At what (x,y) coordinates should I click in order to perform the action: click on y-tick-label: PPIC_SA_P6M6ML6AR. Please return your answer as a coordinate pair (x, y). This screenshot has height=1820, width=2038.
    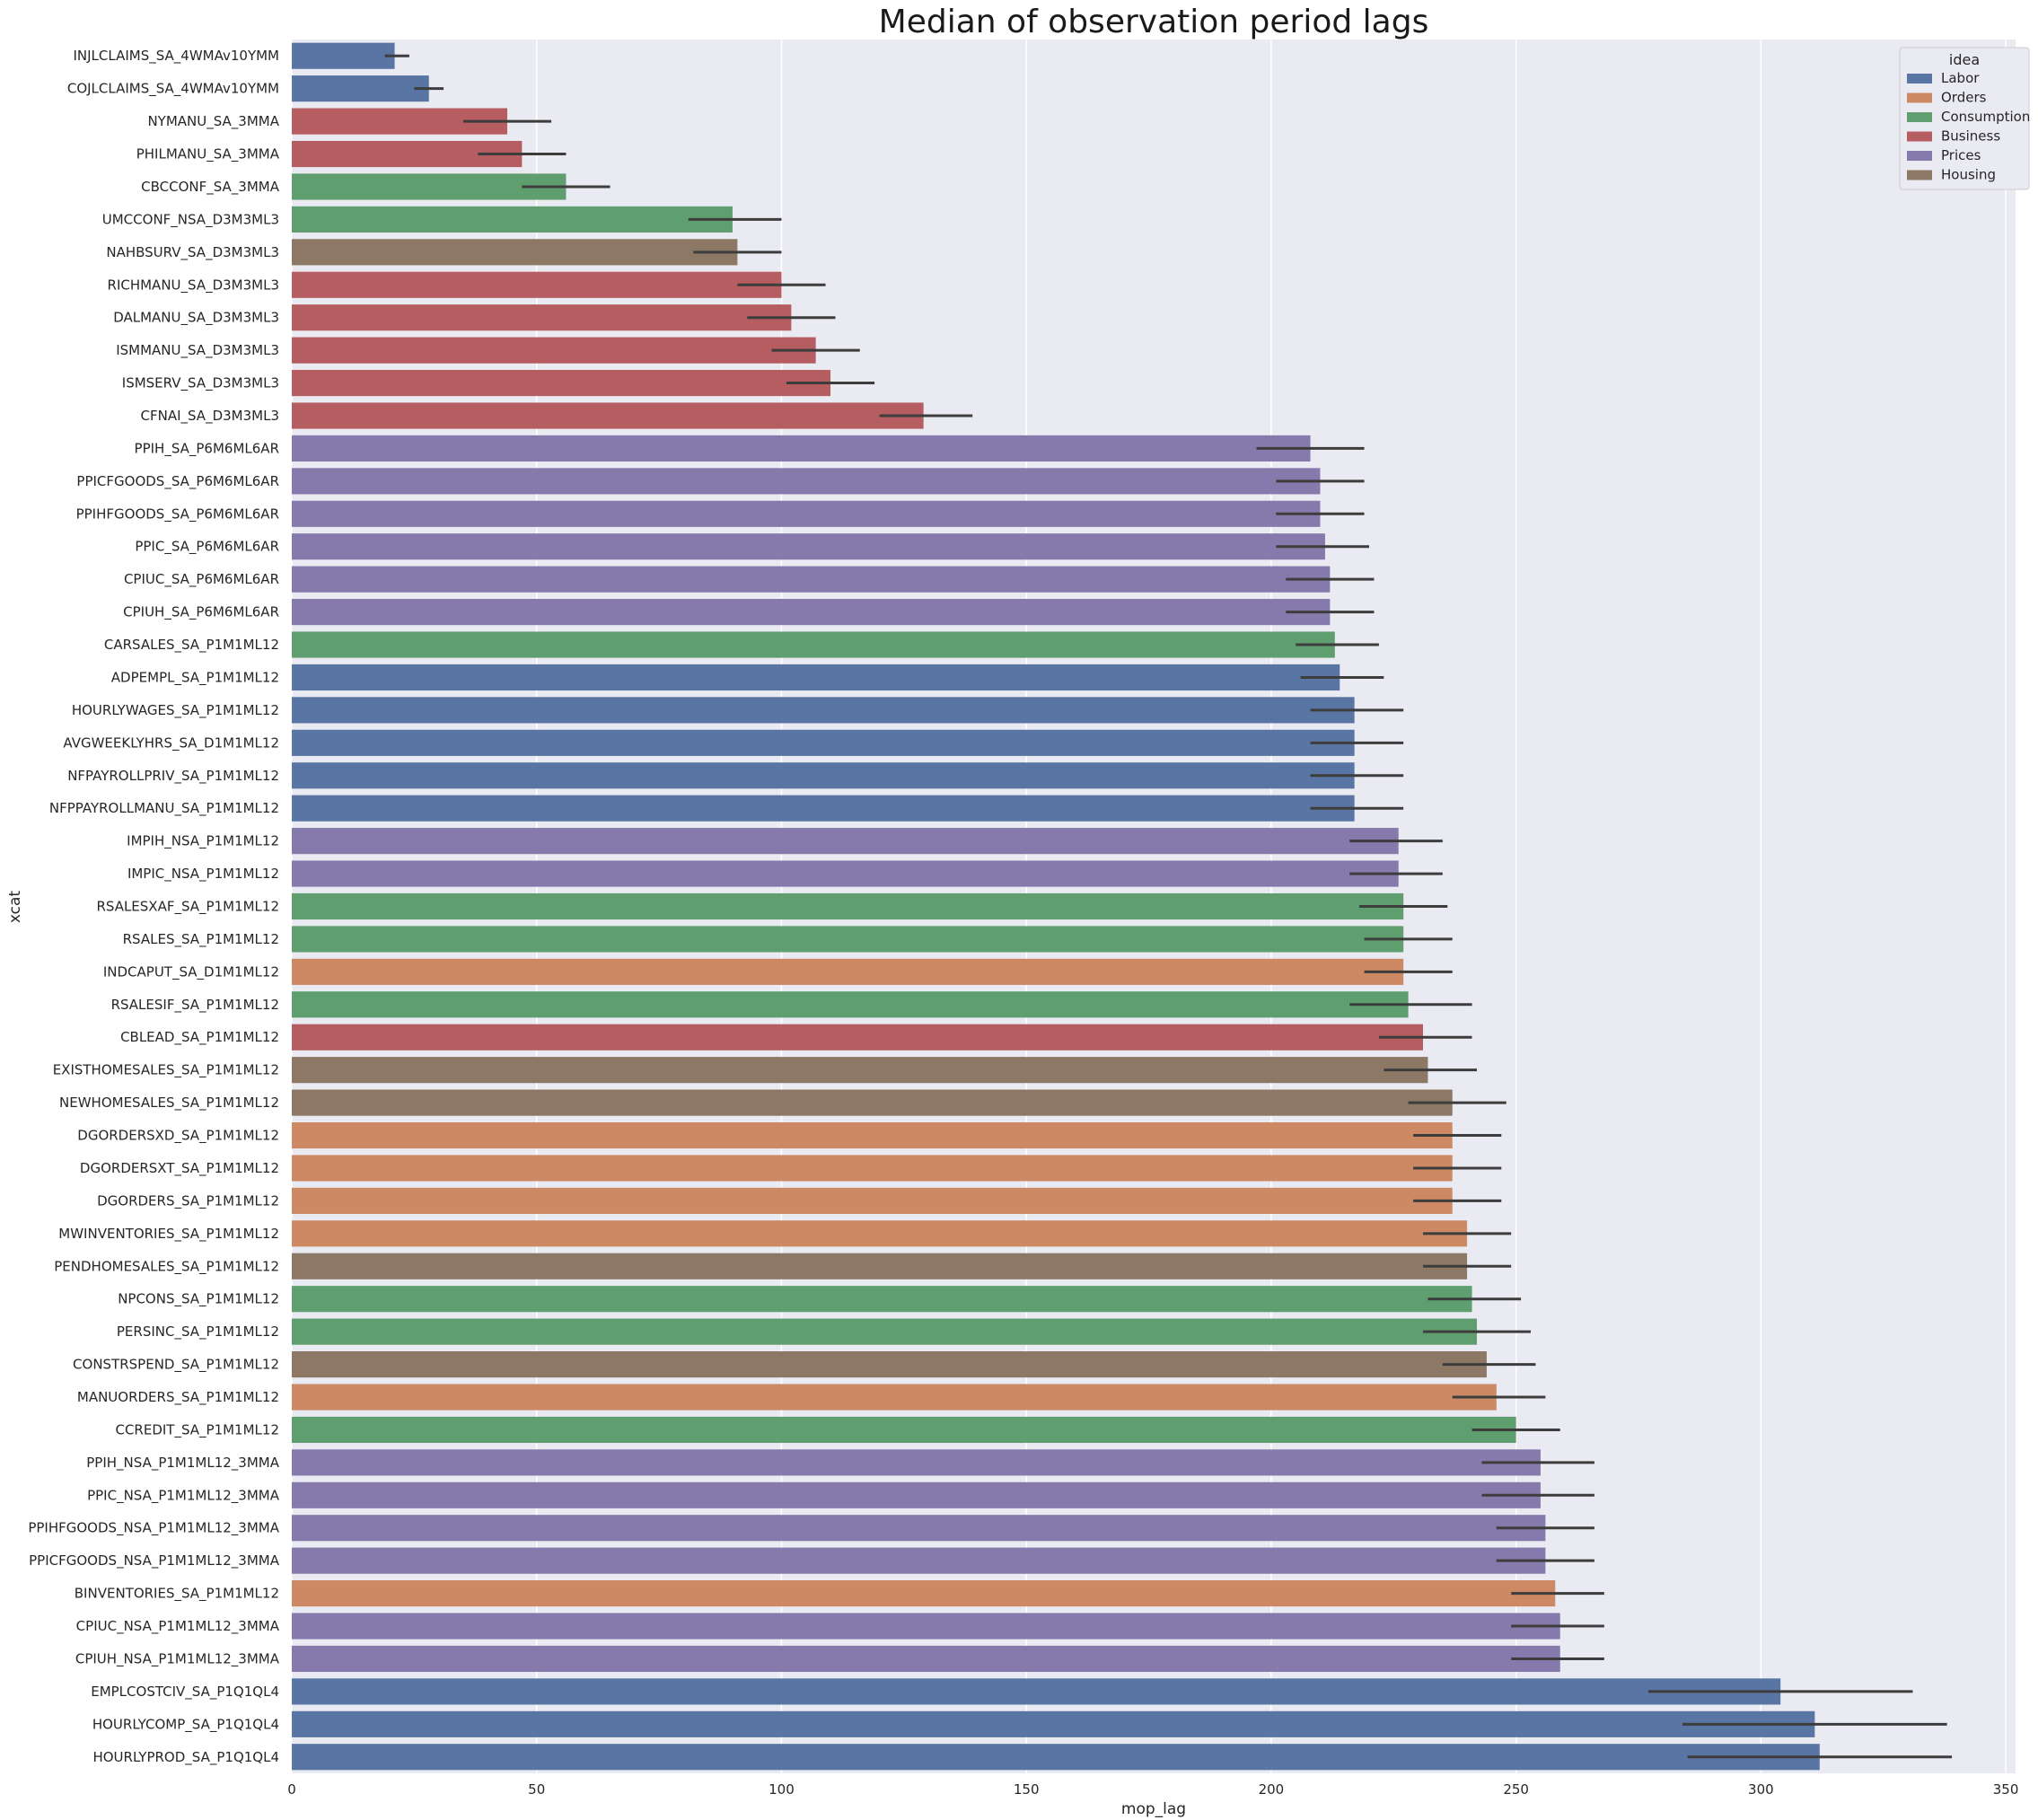
    Looking at the image, I should click on (207, 547).